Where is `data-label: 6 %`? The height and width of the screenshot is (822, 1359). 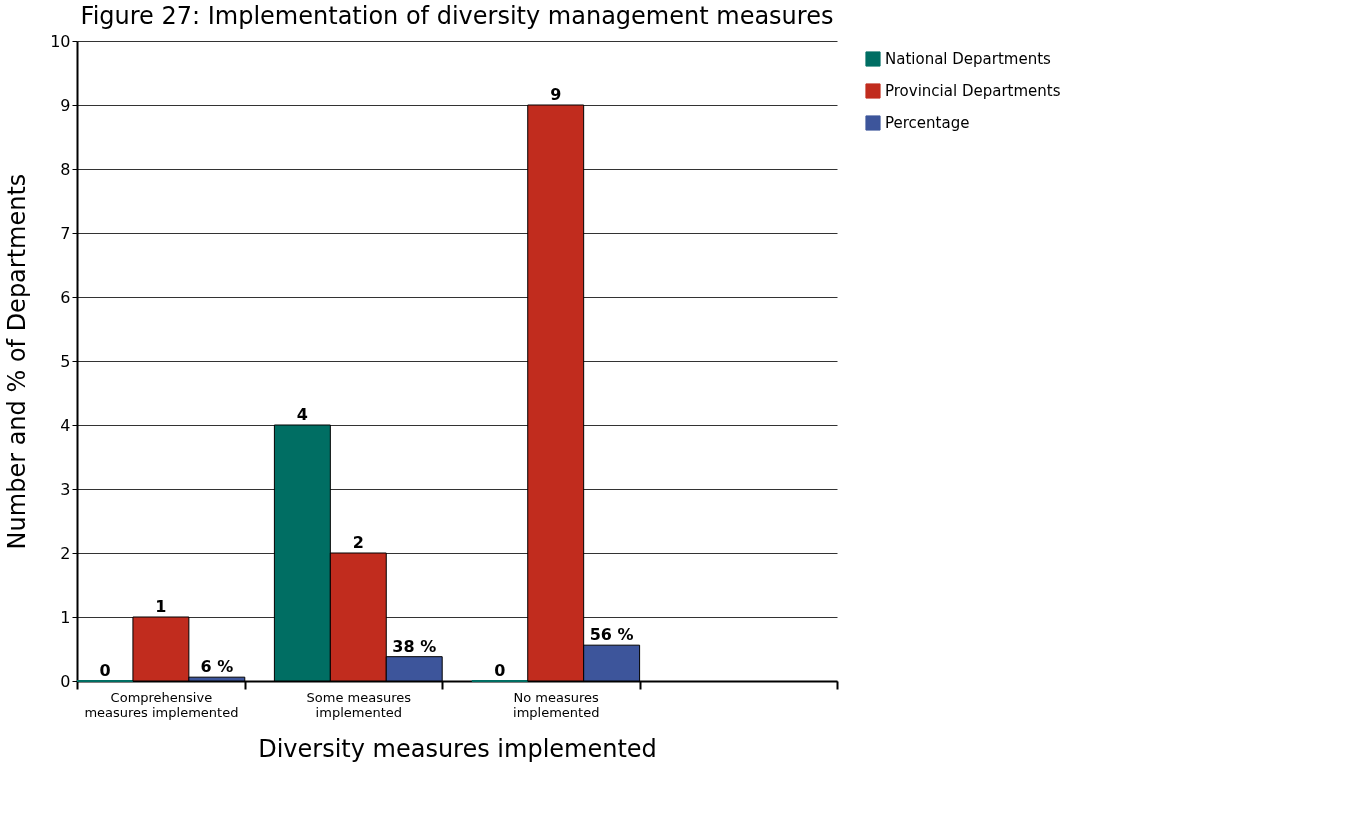
data-label: 6 % is located at coordinates (217, 667).